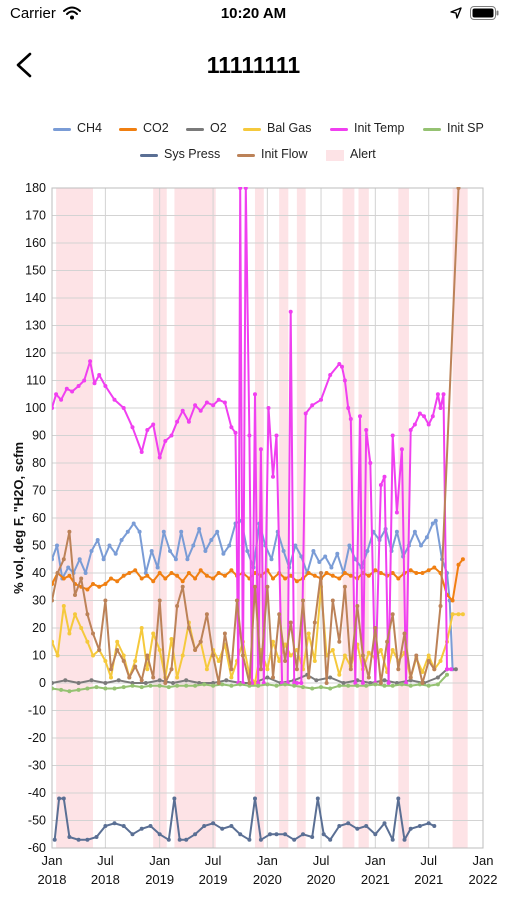  I want to click on y-tick-label: 100, so click(35, 408).